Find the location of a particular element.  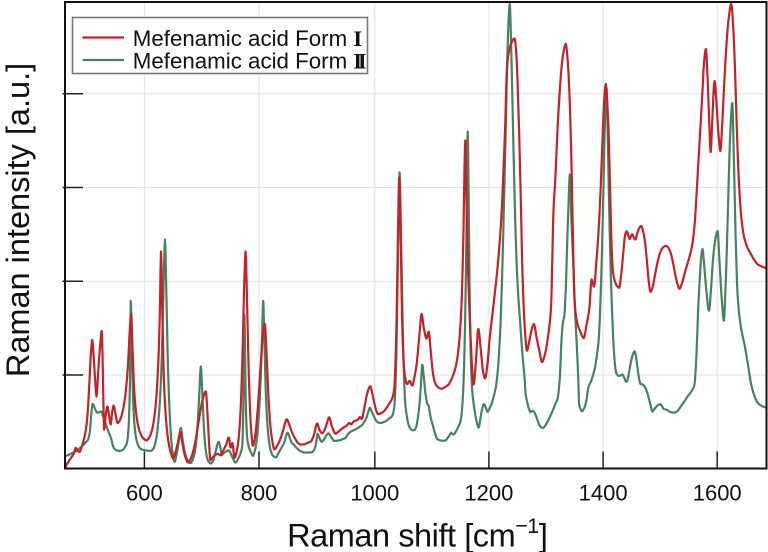

svg-text: 1000 is located at coordinates (374, 492).